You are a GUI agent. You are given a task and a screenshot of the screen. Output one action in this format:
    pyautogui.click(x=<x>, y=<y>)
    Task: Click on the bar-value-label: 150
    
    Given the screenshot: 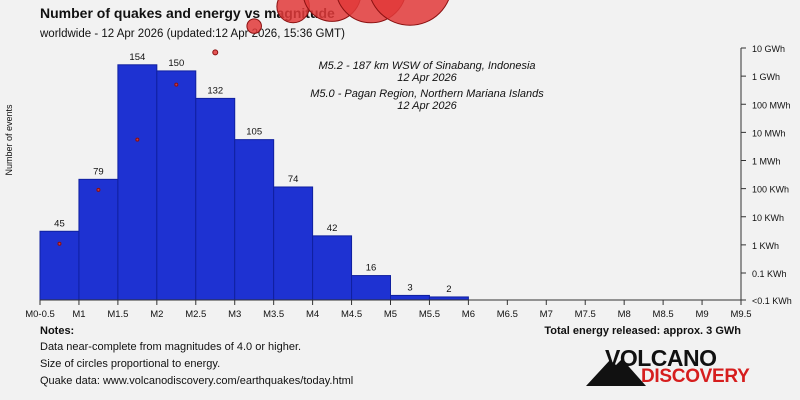 What is the action you would take?
    pyautogui.click(x=176, y=63)
    